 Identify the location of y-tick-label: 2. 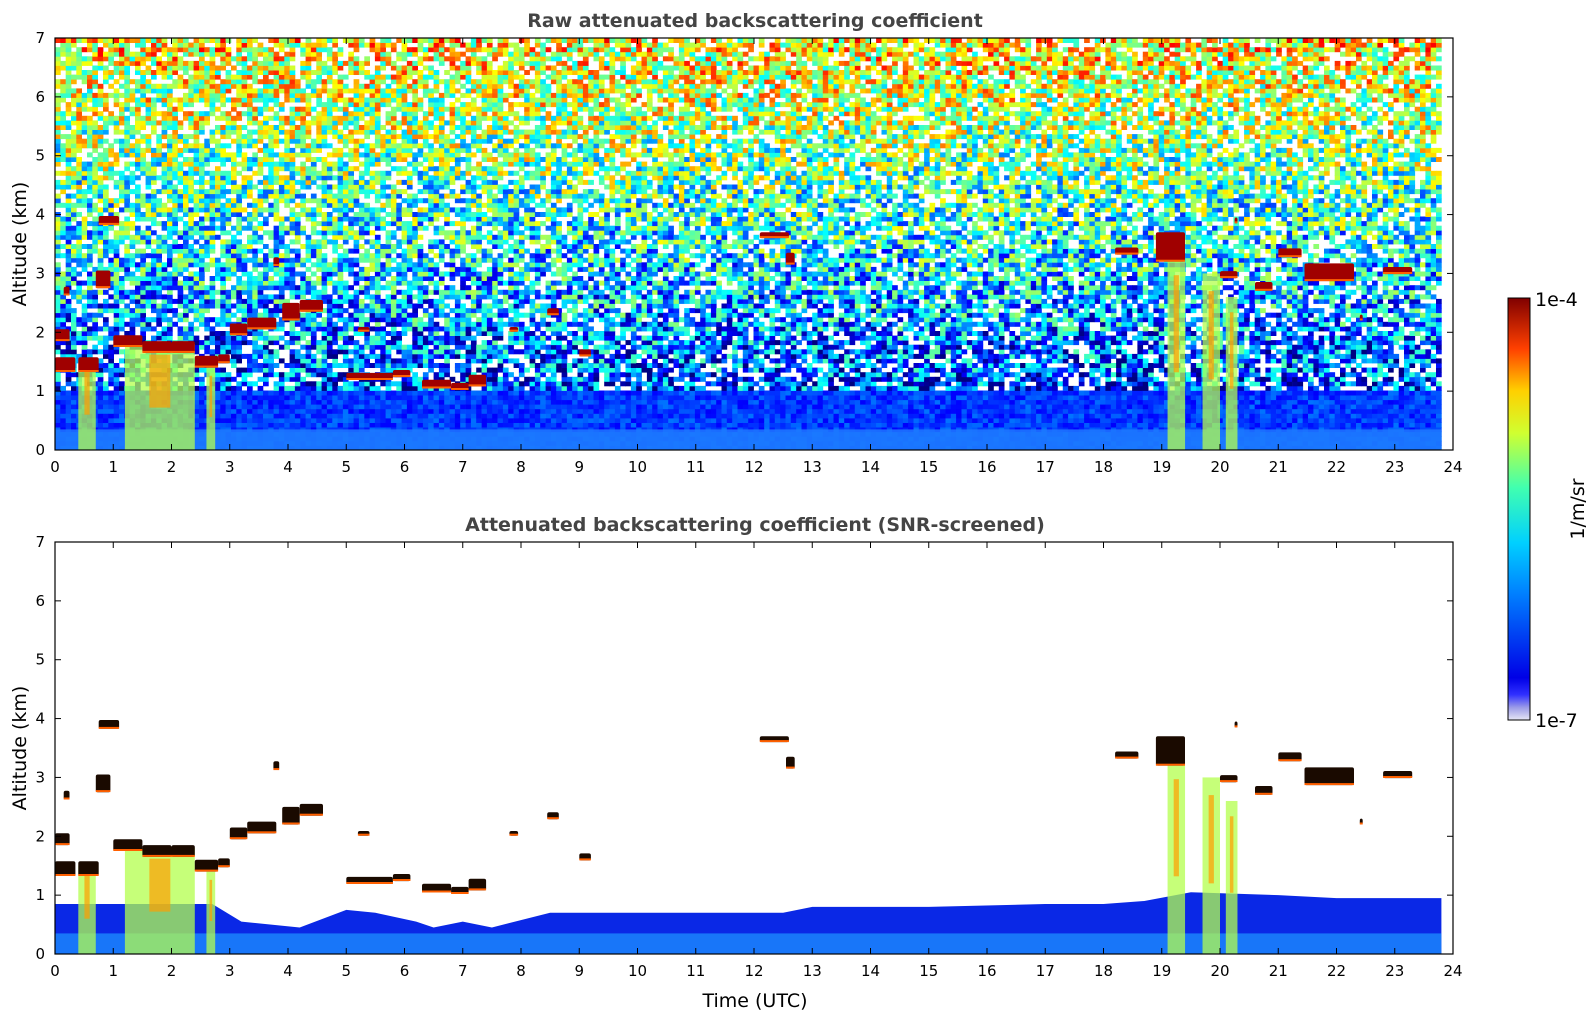
(40, 836).